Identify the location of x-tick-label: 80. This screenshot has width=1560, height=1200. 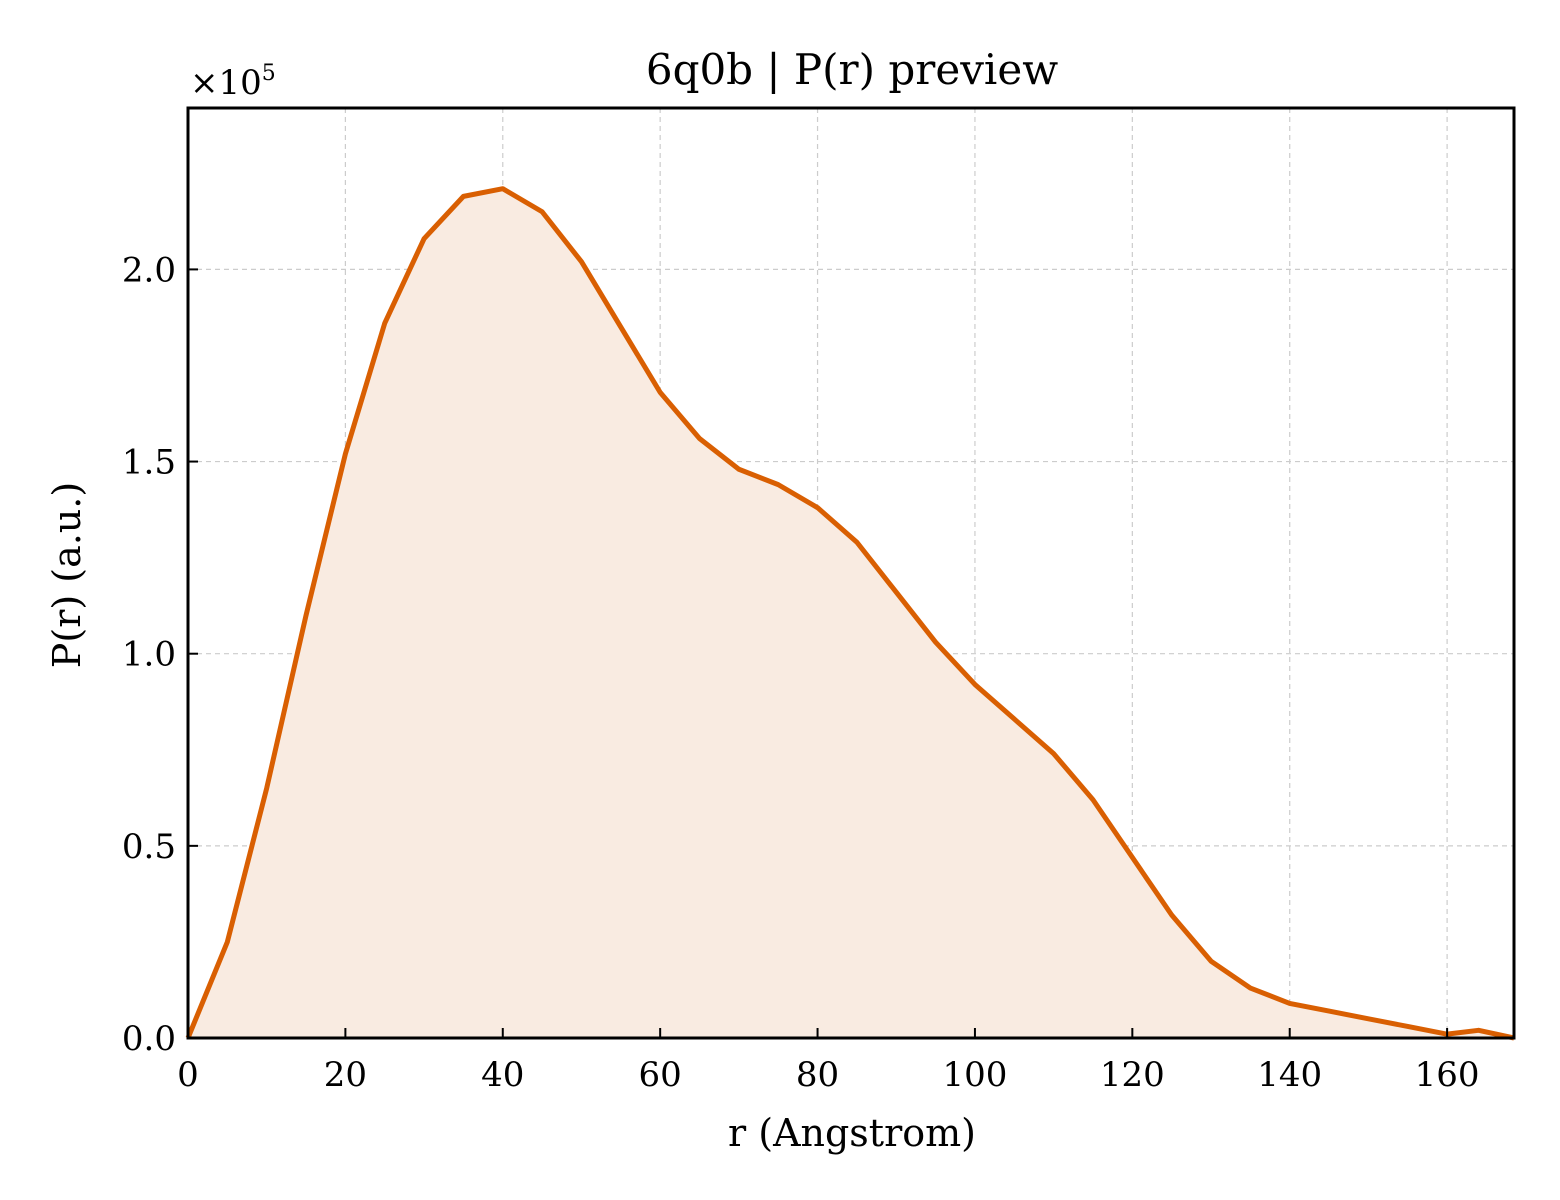
(817, 1075).